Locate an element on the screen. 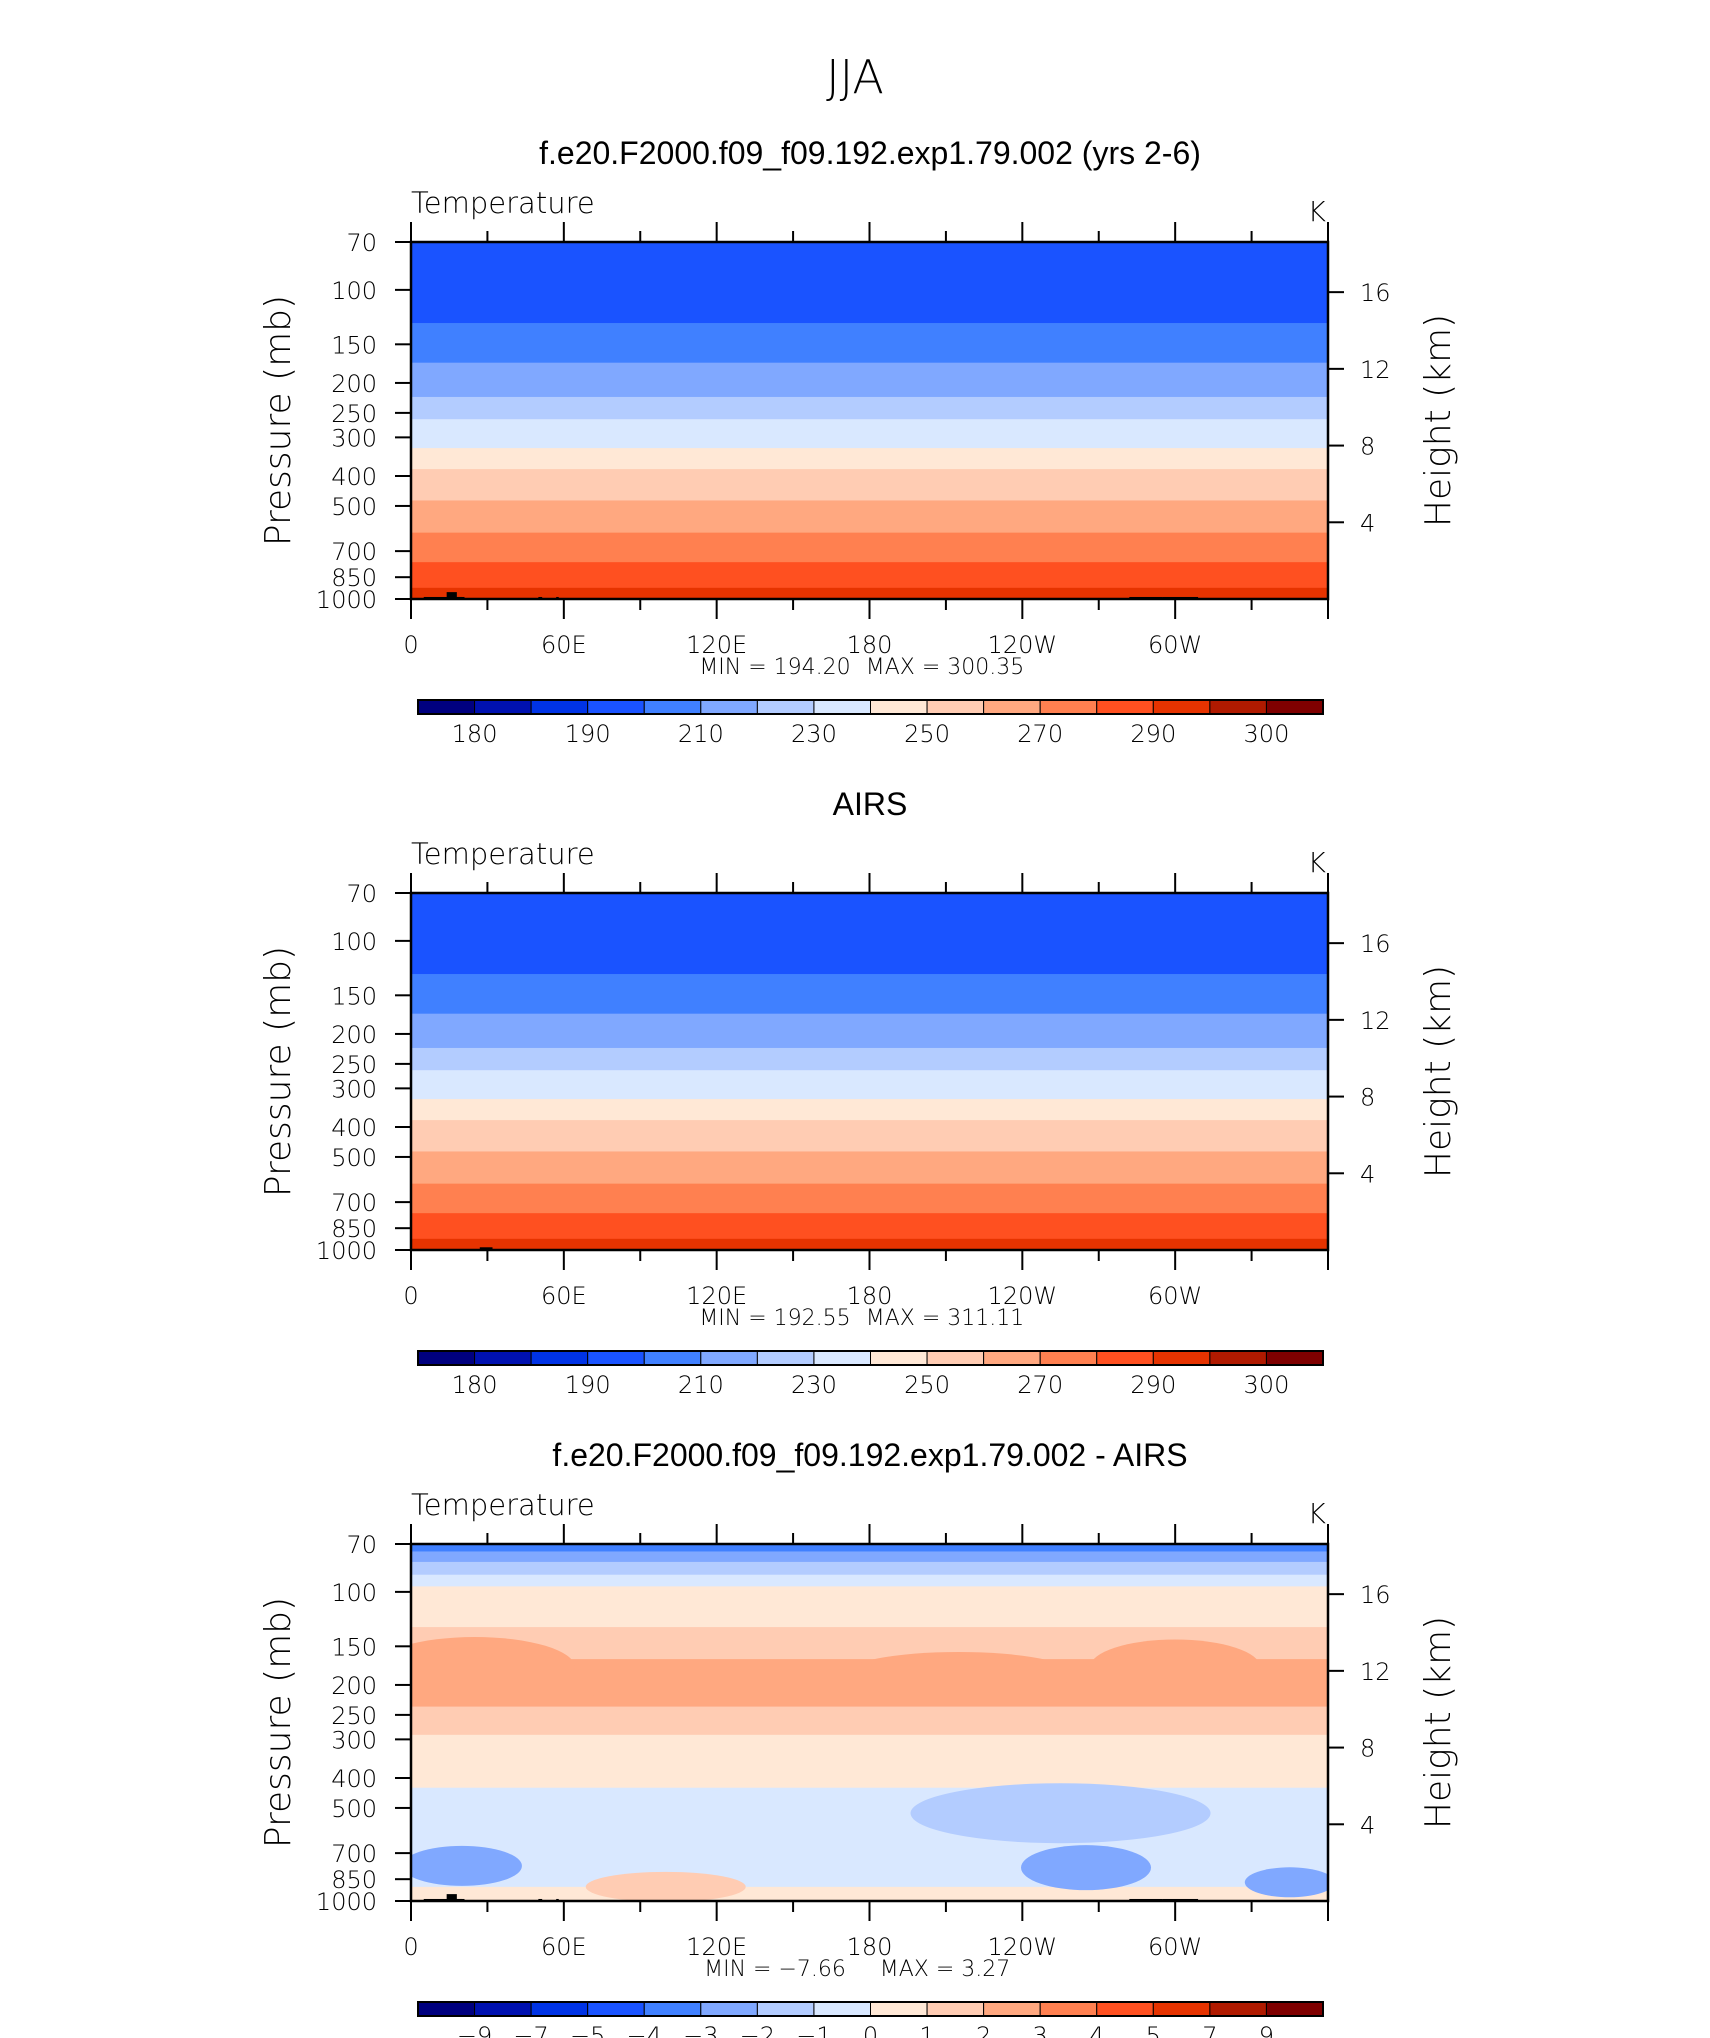 The height and width of the screenshot is (2038, 1710). min-label: MIN = 192.55 is located at coordinates (774, 1318).